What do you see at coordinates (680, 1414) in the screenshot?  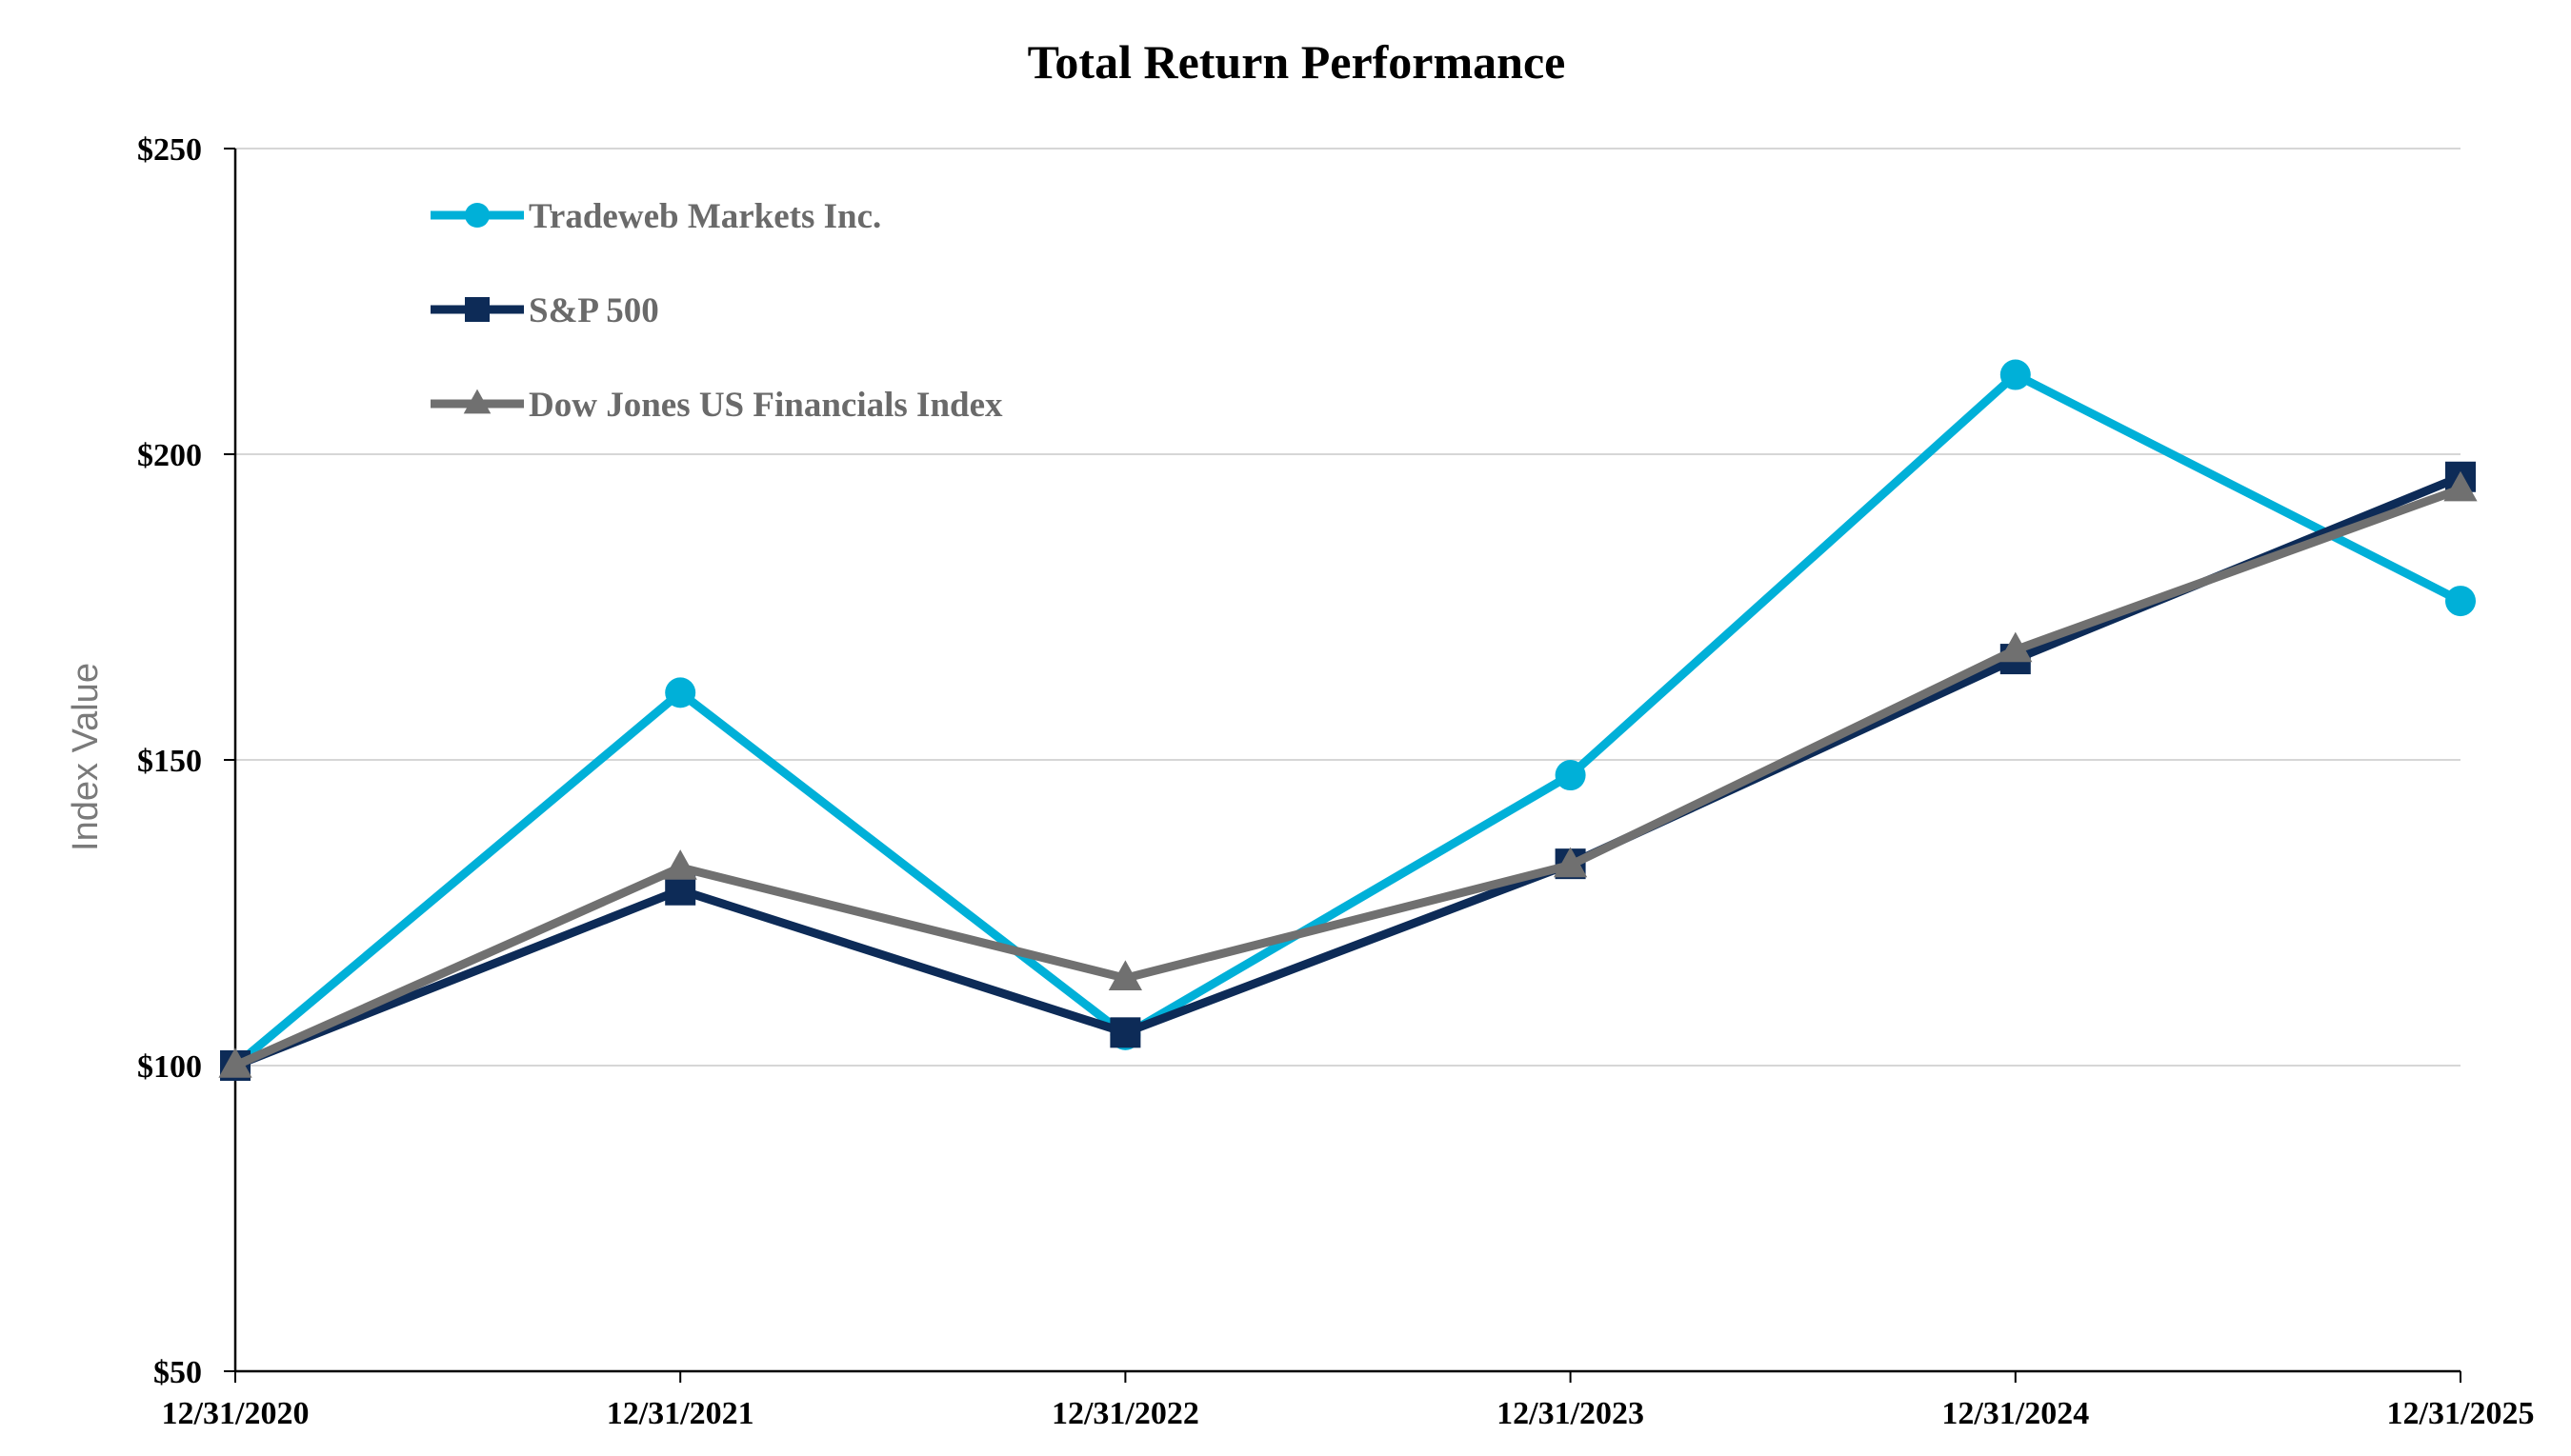 I see `x-tick-label: 12/31/2021` at bounding box center [680, 1414].